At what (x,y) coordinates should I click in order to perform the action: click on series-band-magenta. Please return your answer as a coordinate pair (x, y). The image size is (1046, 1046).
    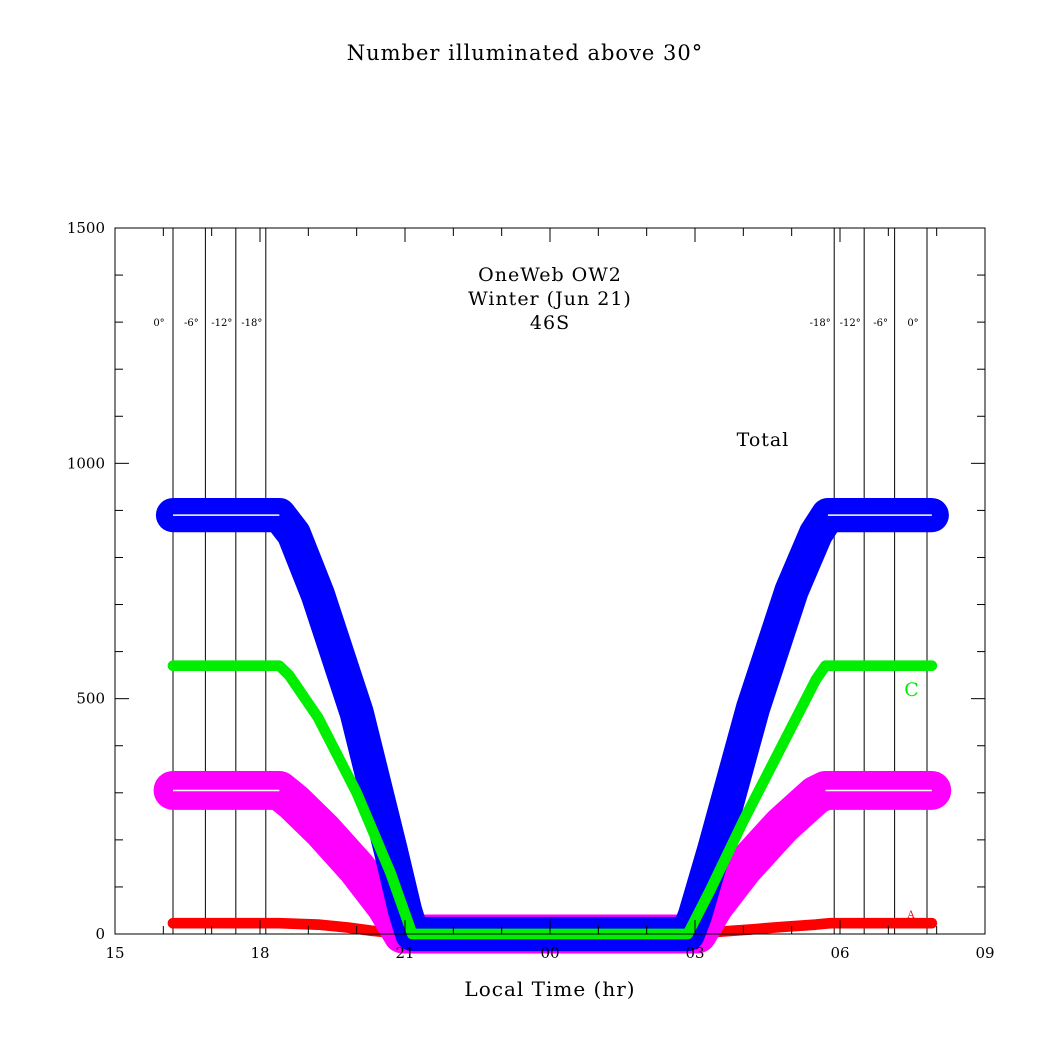
    Looking at the image, I should click on (552, 862).